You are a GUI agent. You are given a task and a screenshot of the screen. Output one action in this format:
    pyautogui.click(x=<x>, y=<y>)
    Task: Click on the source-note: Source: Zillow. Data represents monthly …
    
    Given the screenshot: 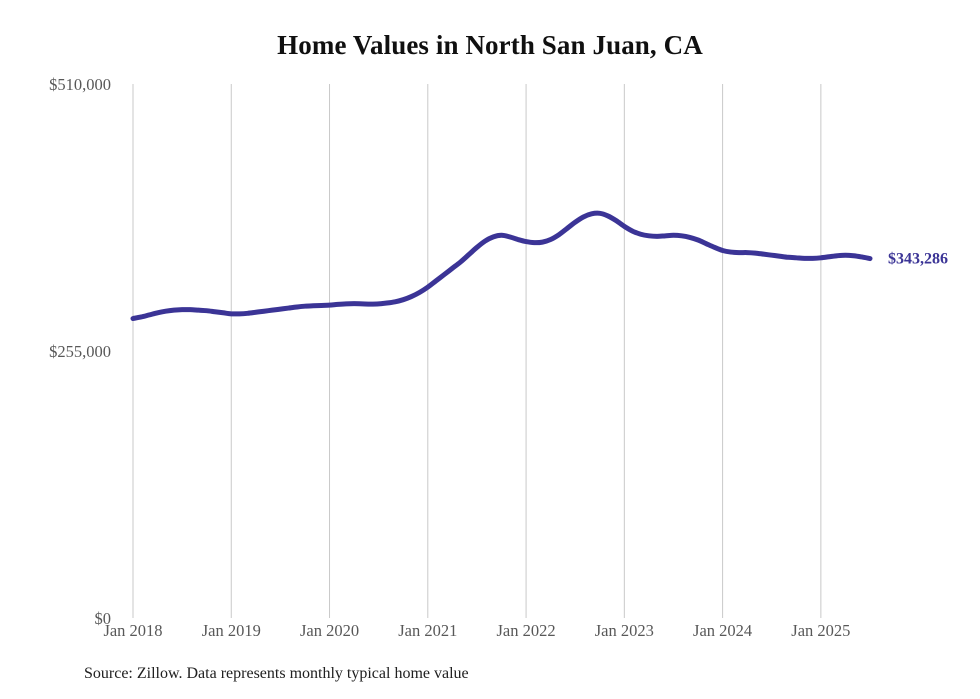 What is the action you would take?
    pyautogui.click(x=276, y=673)
    